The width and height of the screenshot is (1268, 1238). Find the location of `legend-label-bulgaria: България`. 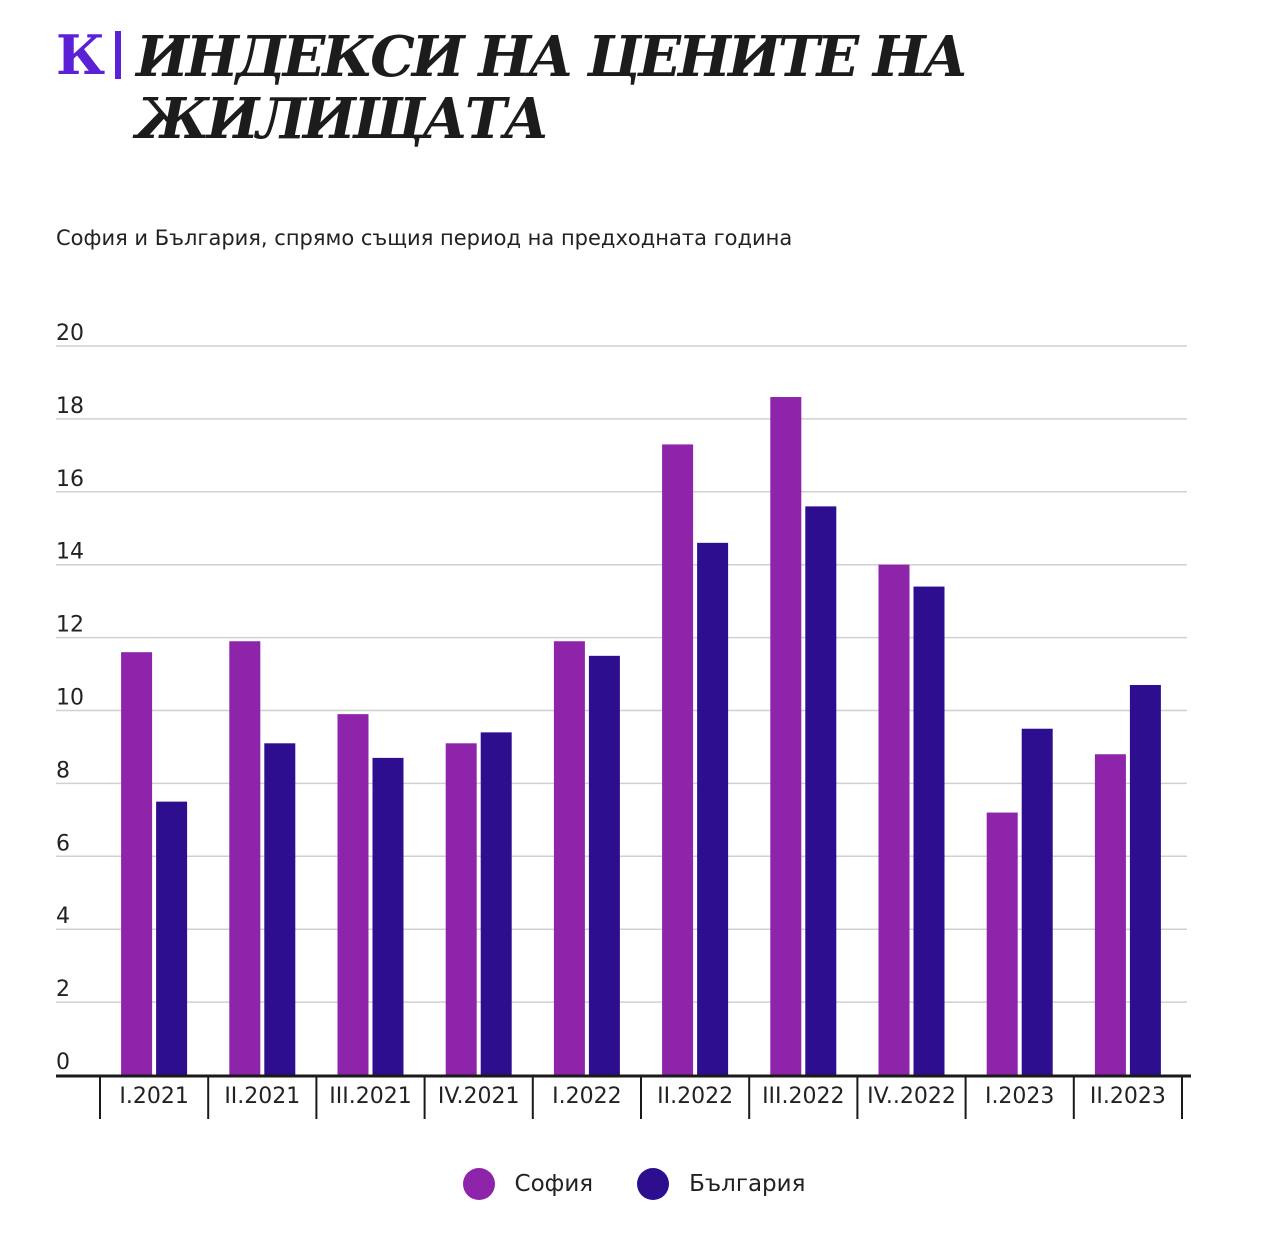

legend-label-bulgaria: България is located at coordinates (747, 1184).